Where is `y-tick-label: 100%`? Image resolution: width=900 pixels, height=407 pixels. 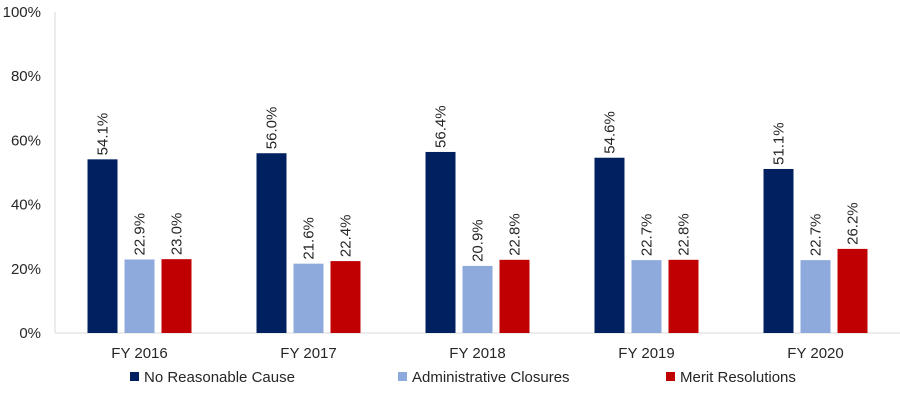
y-tick-label: 100% is located at coordinates (22, 12).